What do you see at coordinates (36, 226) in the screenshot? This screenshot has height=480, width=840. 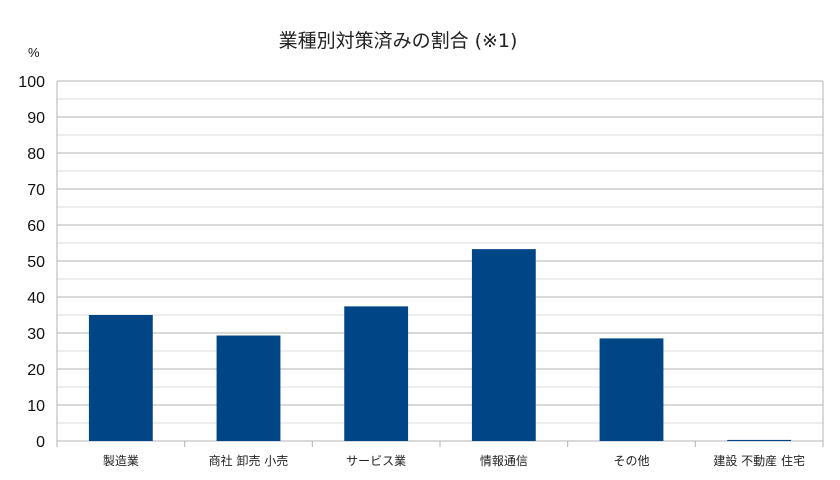 I see `y-tick-label: 60` at bounding box center [36, 226].